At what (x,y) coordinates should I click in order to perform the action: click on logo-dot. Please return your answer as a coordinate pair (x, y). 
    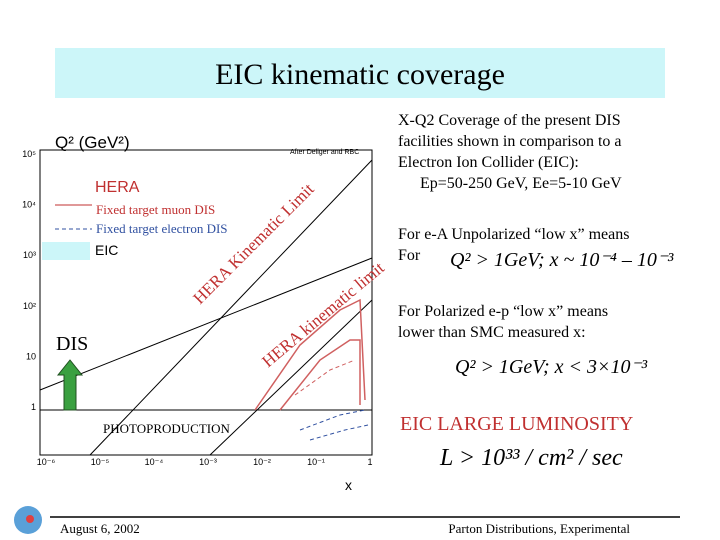
    Looking at the image, I should click on (30, 519).